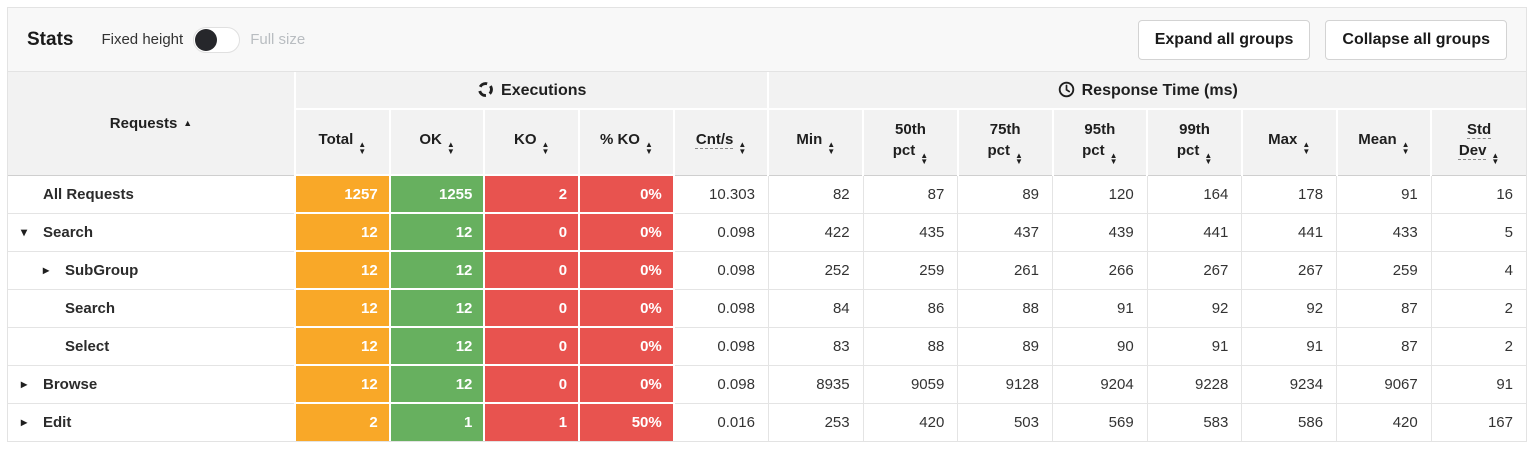 The height and width of the screenshot is (451, 1536). Describe the element at coordinates (102, 270) in the screenshot. I see `request-name: SubGroup` at that location.